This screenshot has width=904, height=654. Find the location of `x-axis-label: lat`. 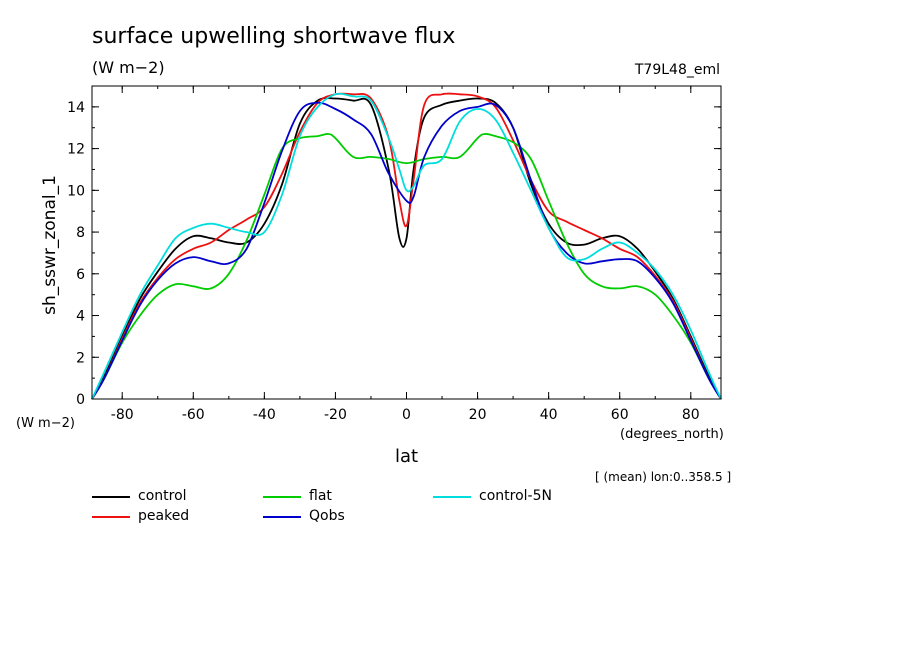

x-axis-label: lat is located at coordinates (407, 456).